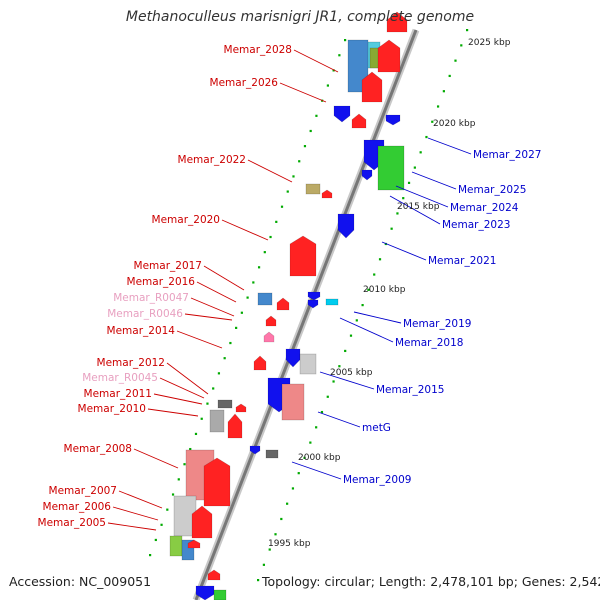  Describe the element at coordinates (410, 390) in the screenshot. I see `gene-label-right: Memar_2015` at that location.